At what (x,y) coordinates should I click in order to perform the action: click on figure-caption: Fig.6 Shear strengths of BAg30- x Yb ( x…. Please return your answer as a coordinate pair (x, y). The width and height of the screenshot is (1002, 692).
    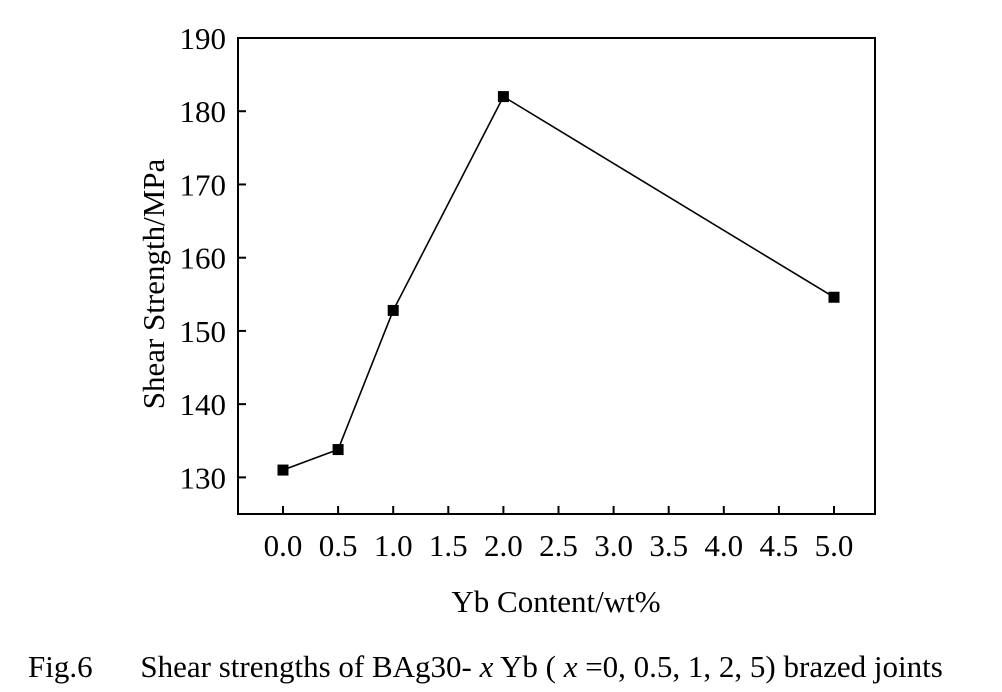
    Looking at the image, I should click on (485, 666).